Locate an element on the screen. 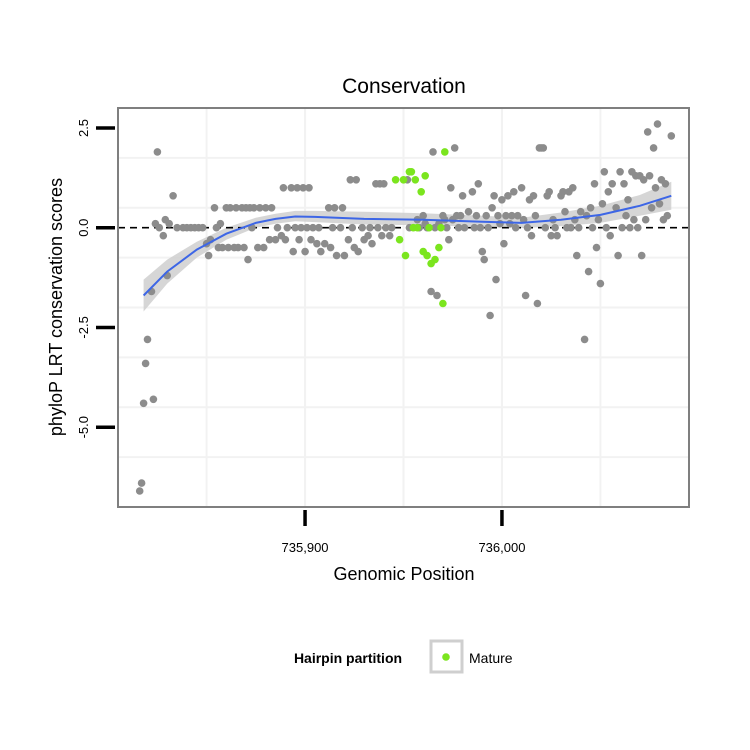 The width and height of the screenshot is (750, 750). smooth-trend-line is located at coordinates (407, 245).